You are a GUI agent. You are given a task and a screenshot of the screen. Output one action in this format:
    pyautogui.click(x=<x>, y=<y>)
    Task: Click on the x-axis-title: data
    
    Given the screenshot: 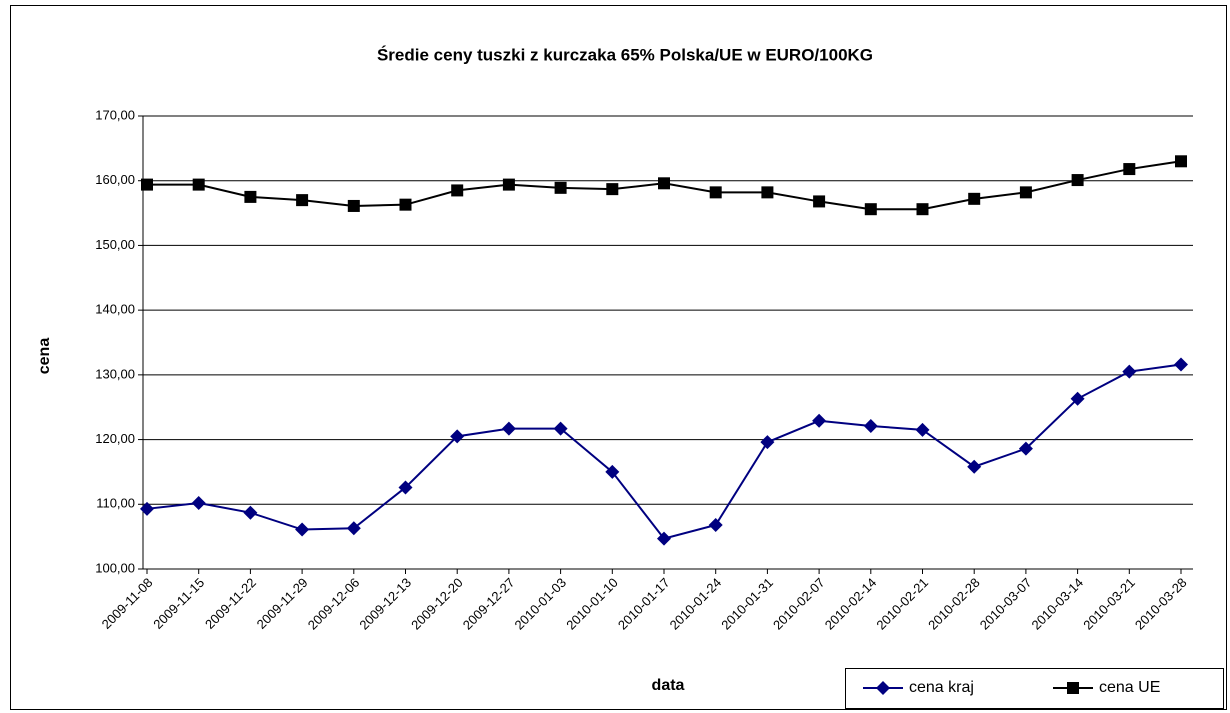 What is the action you would take?
    pyautogui.click(x=668, y=685)
    